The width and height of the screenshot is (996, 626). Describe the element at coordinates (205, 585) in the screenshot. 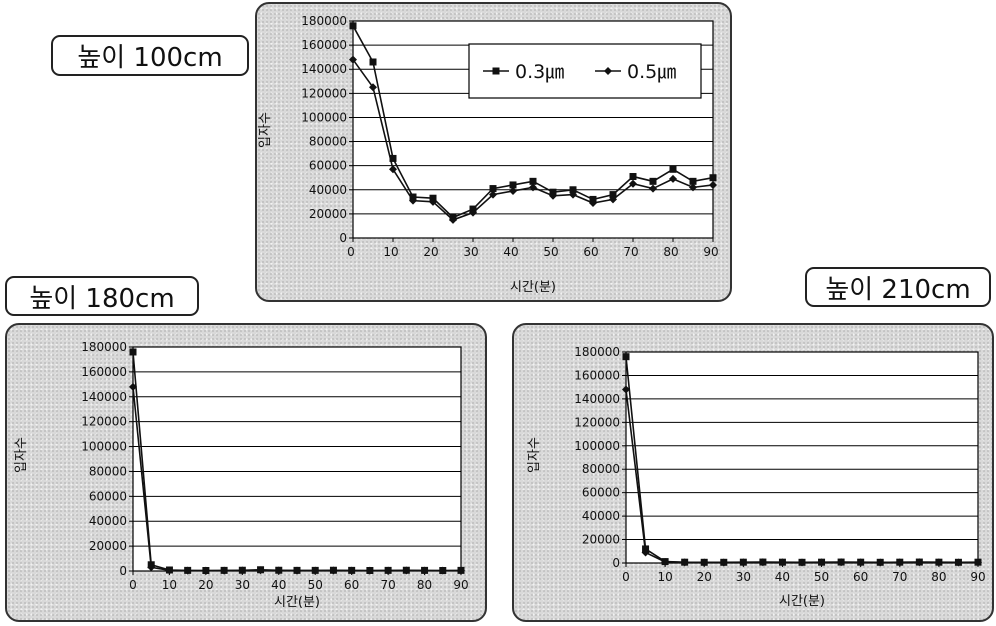

I see `x-tick-label: 20` at that location.